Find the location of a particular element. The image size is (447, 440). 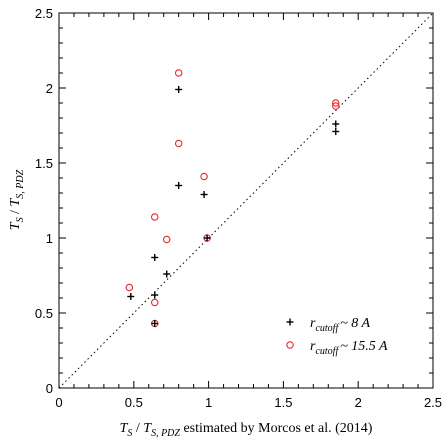

legend-entry-cutoff-15-5: rcutoff ~ 15.5 A is located at coordinates (337, 348).